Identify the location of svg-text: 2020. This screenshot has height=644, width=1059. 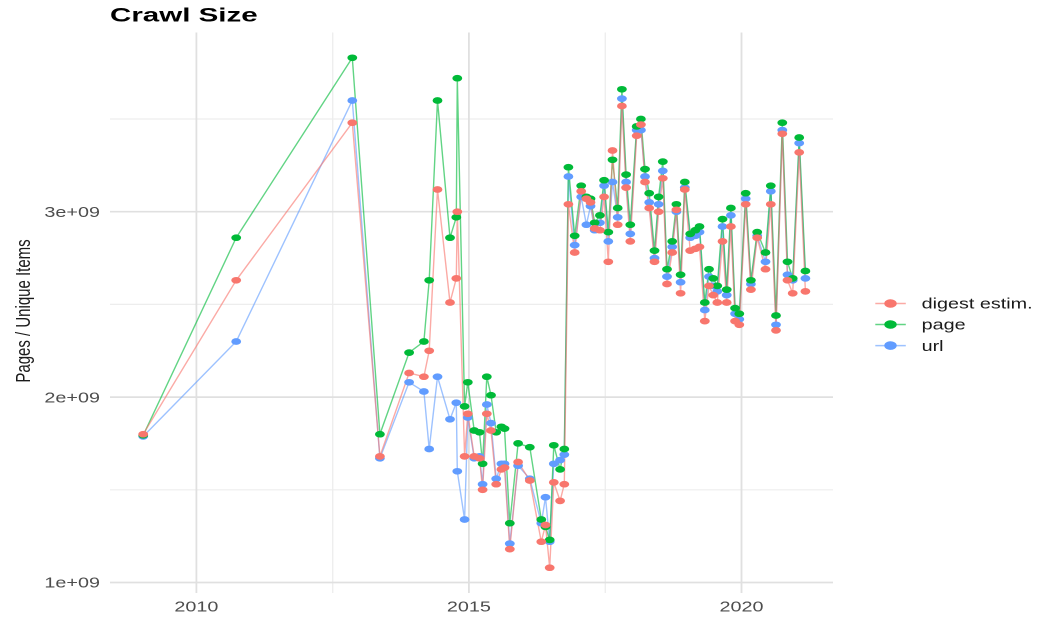
(741, 606).